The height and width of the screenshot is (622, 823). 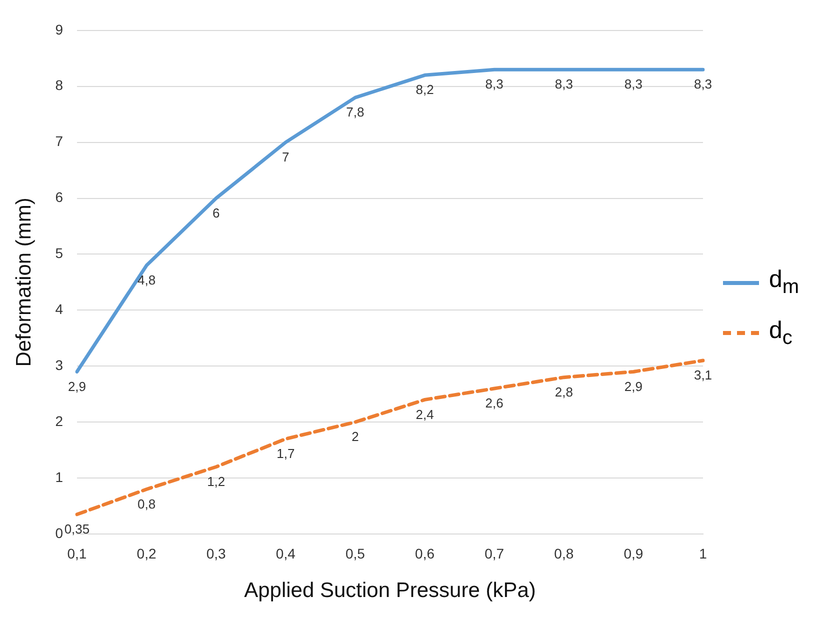 What do you see at coordinates (216, 553) in the screenshot?
I see `x-tick-label: 0,3` at bounding box center [216, 553].